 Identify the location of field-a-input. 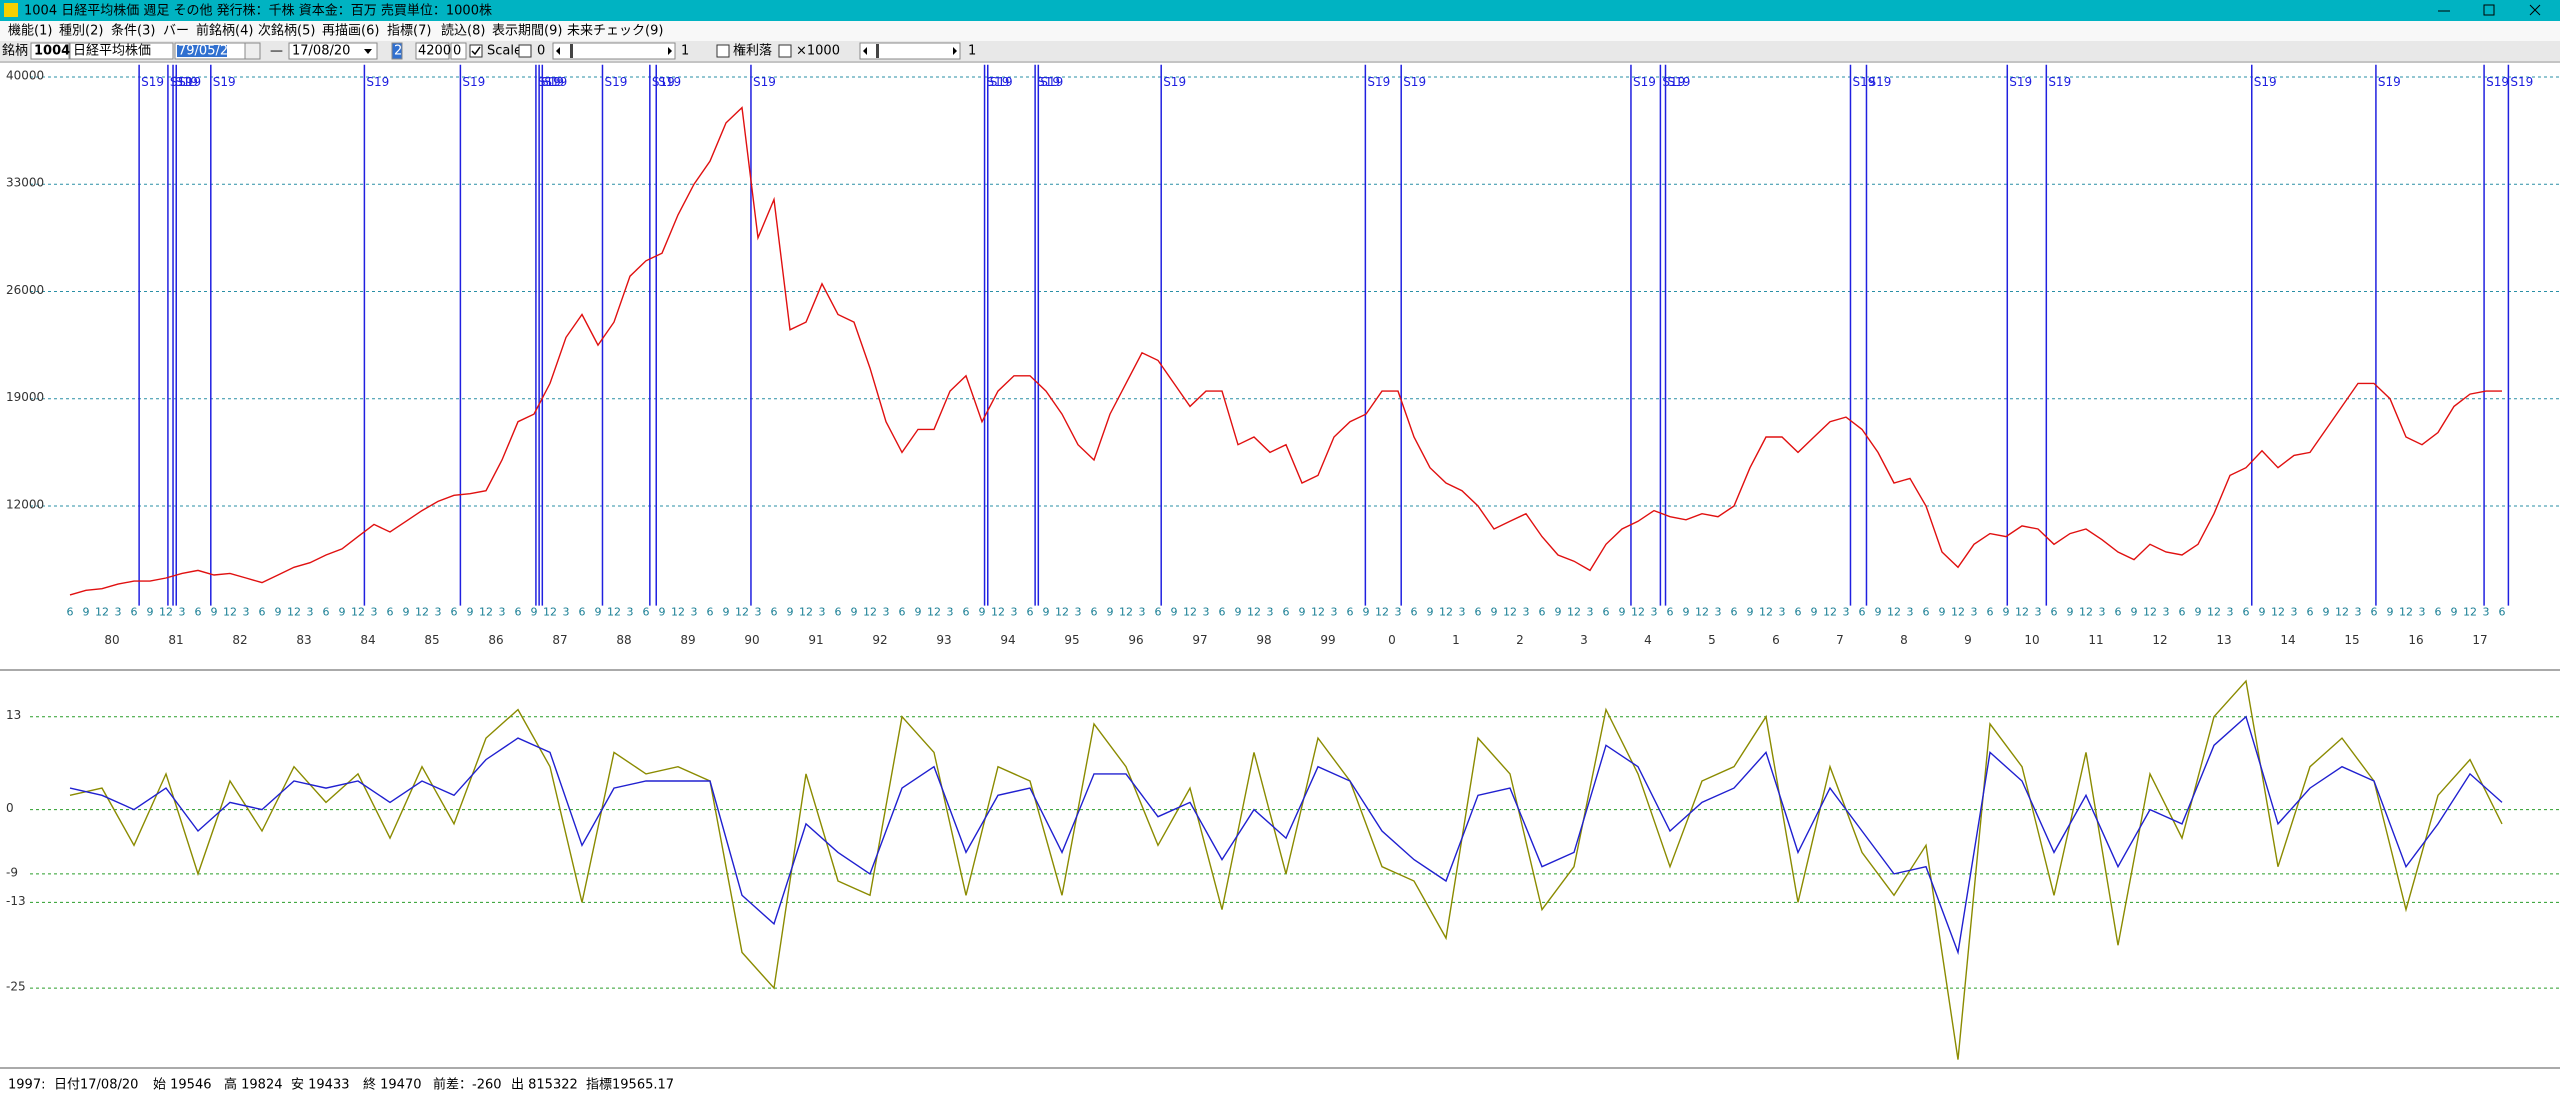
(397, 51).